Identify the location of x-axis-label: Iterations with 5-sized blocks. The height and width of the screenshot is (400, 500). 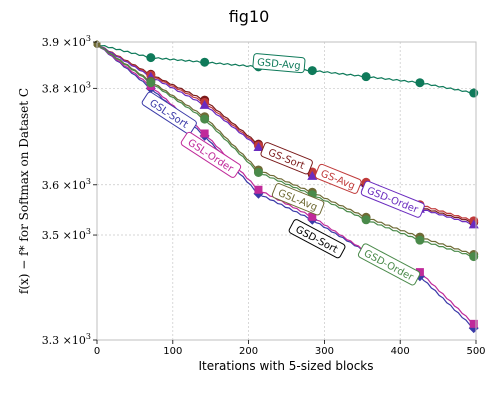
(286, 366).